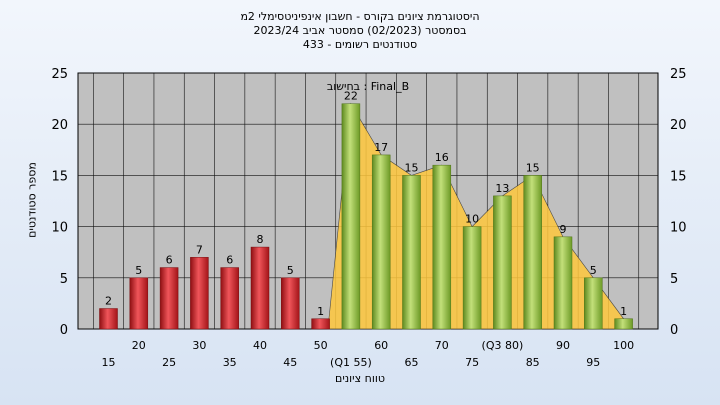  Describe the element at coordinates (563, 229) in the screenshot. I see `bar-value-label: 9` at that location.